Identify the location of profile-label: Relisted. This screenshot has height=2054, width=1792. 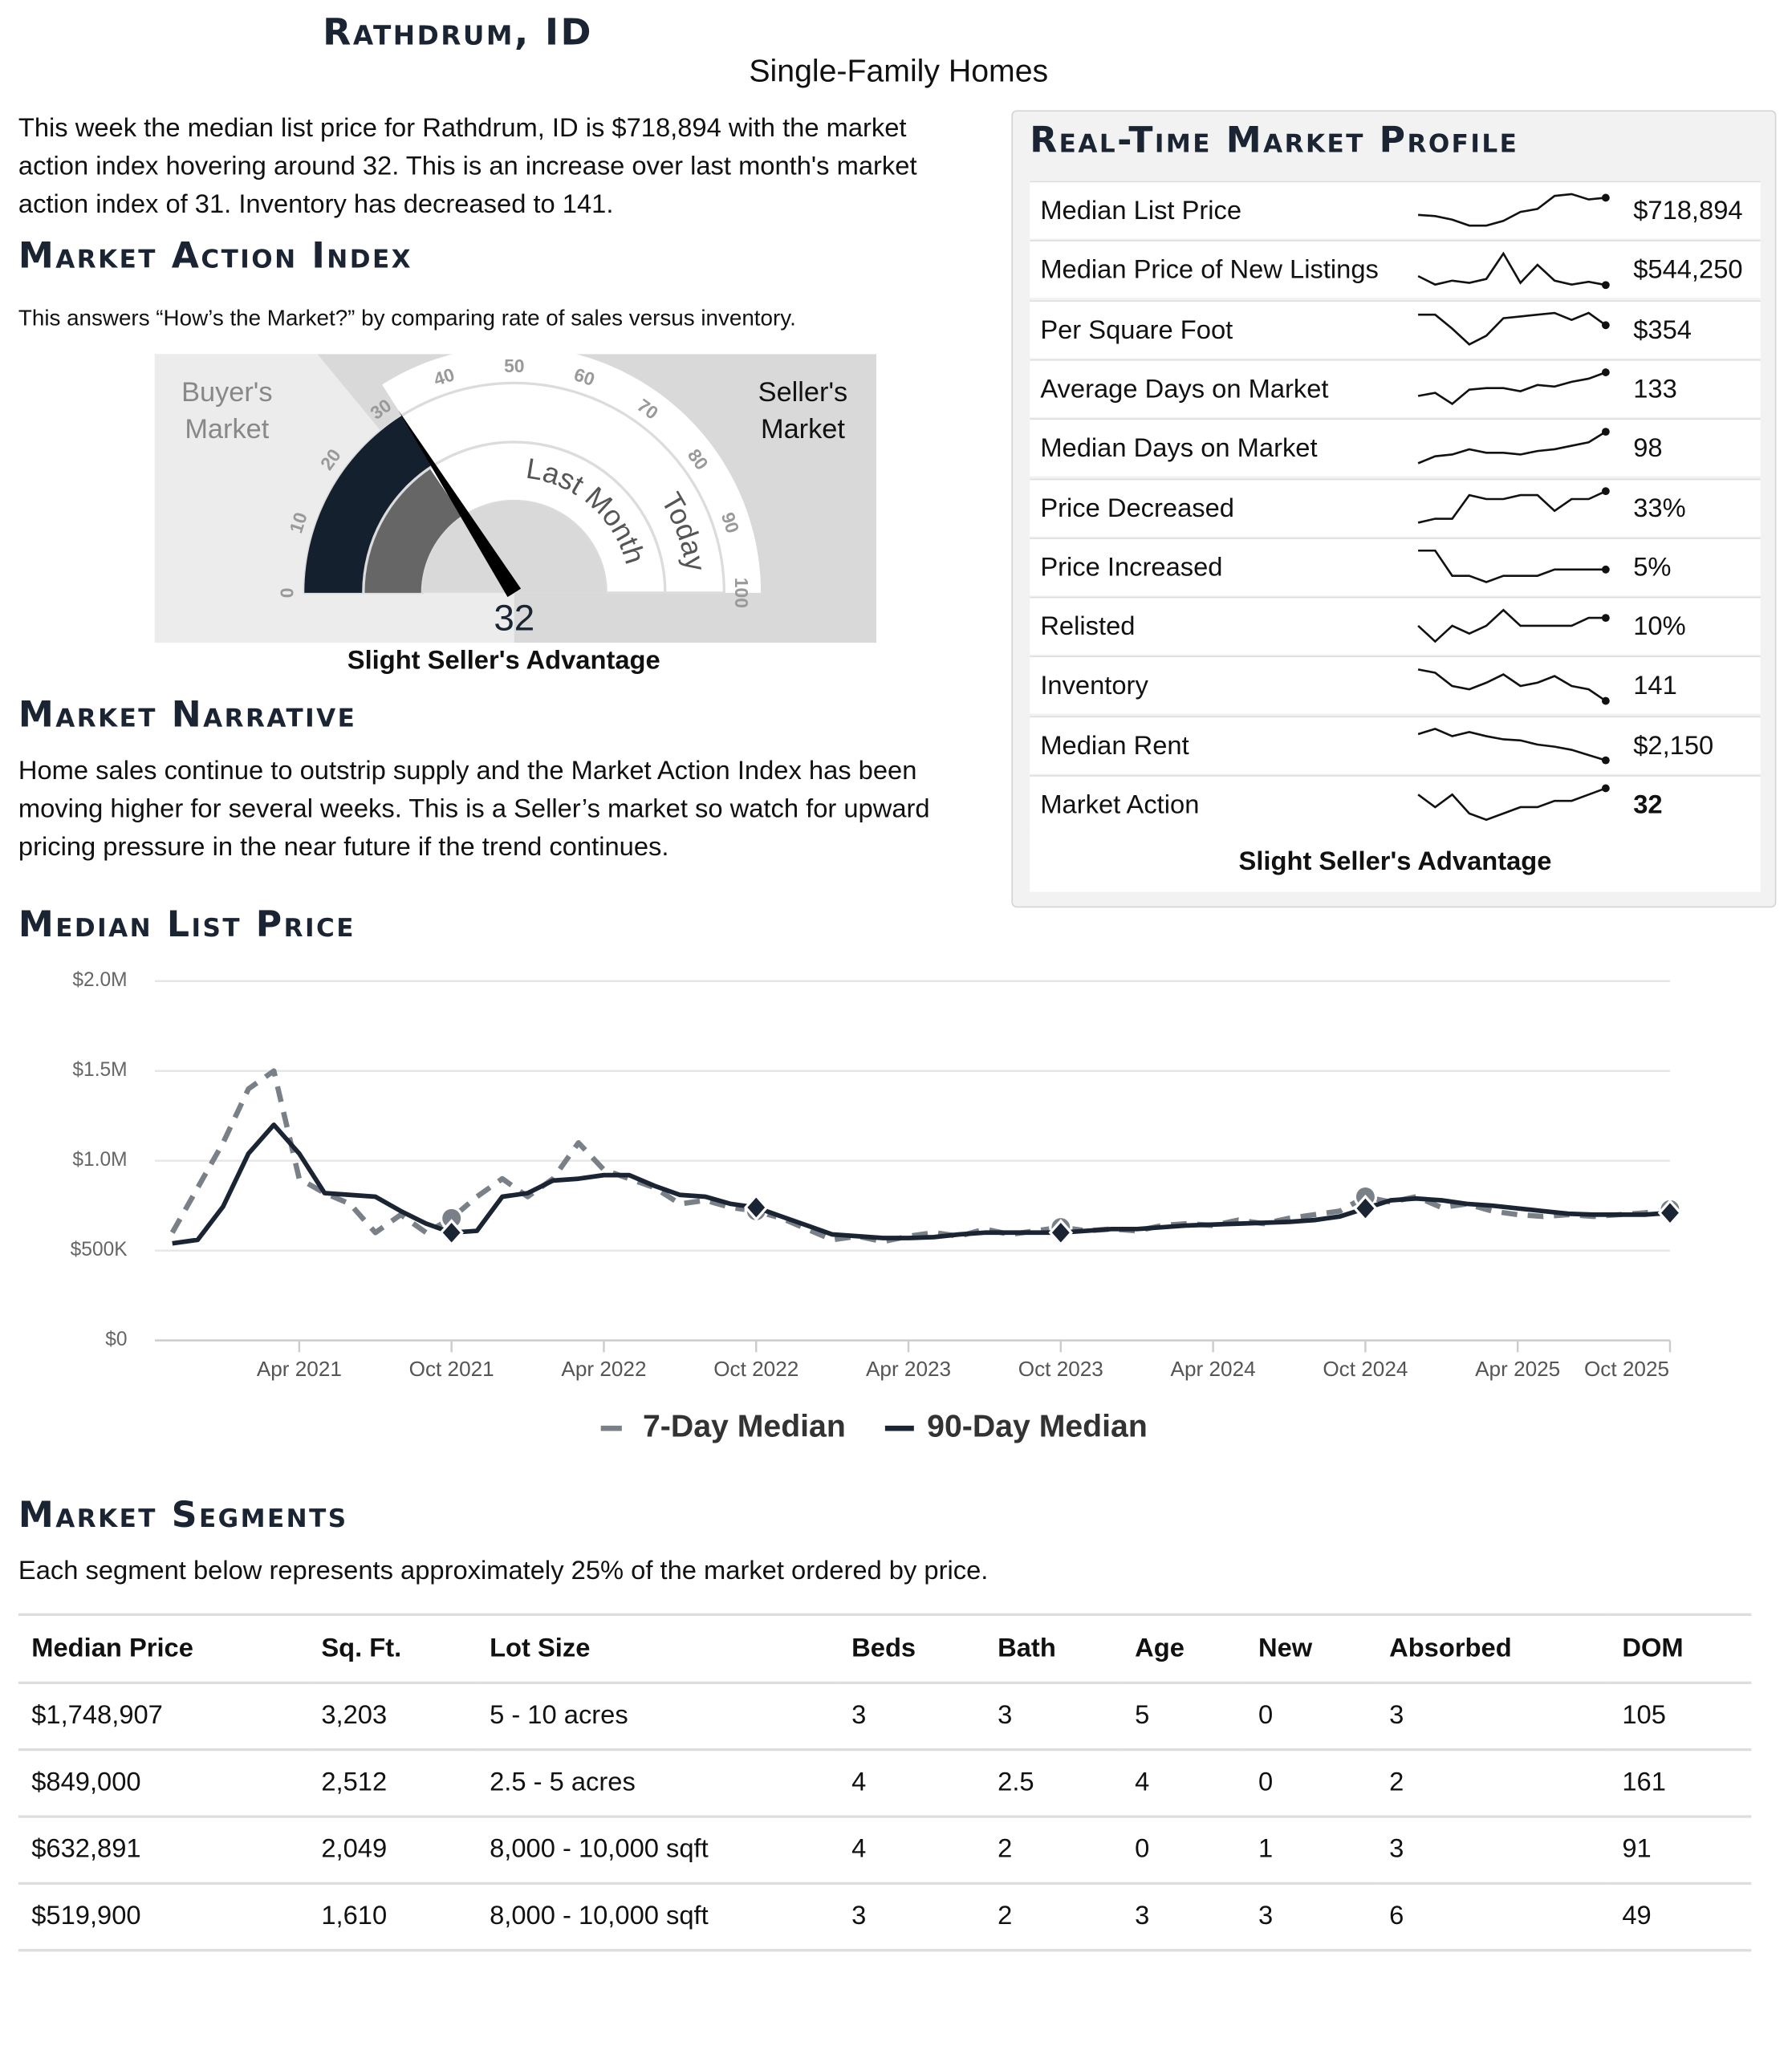
(1088, 627).